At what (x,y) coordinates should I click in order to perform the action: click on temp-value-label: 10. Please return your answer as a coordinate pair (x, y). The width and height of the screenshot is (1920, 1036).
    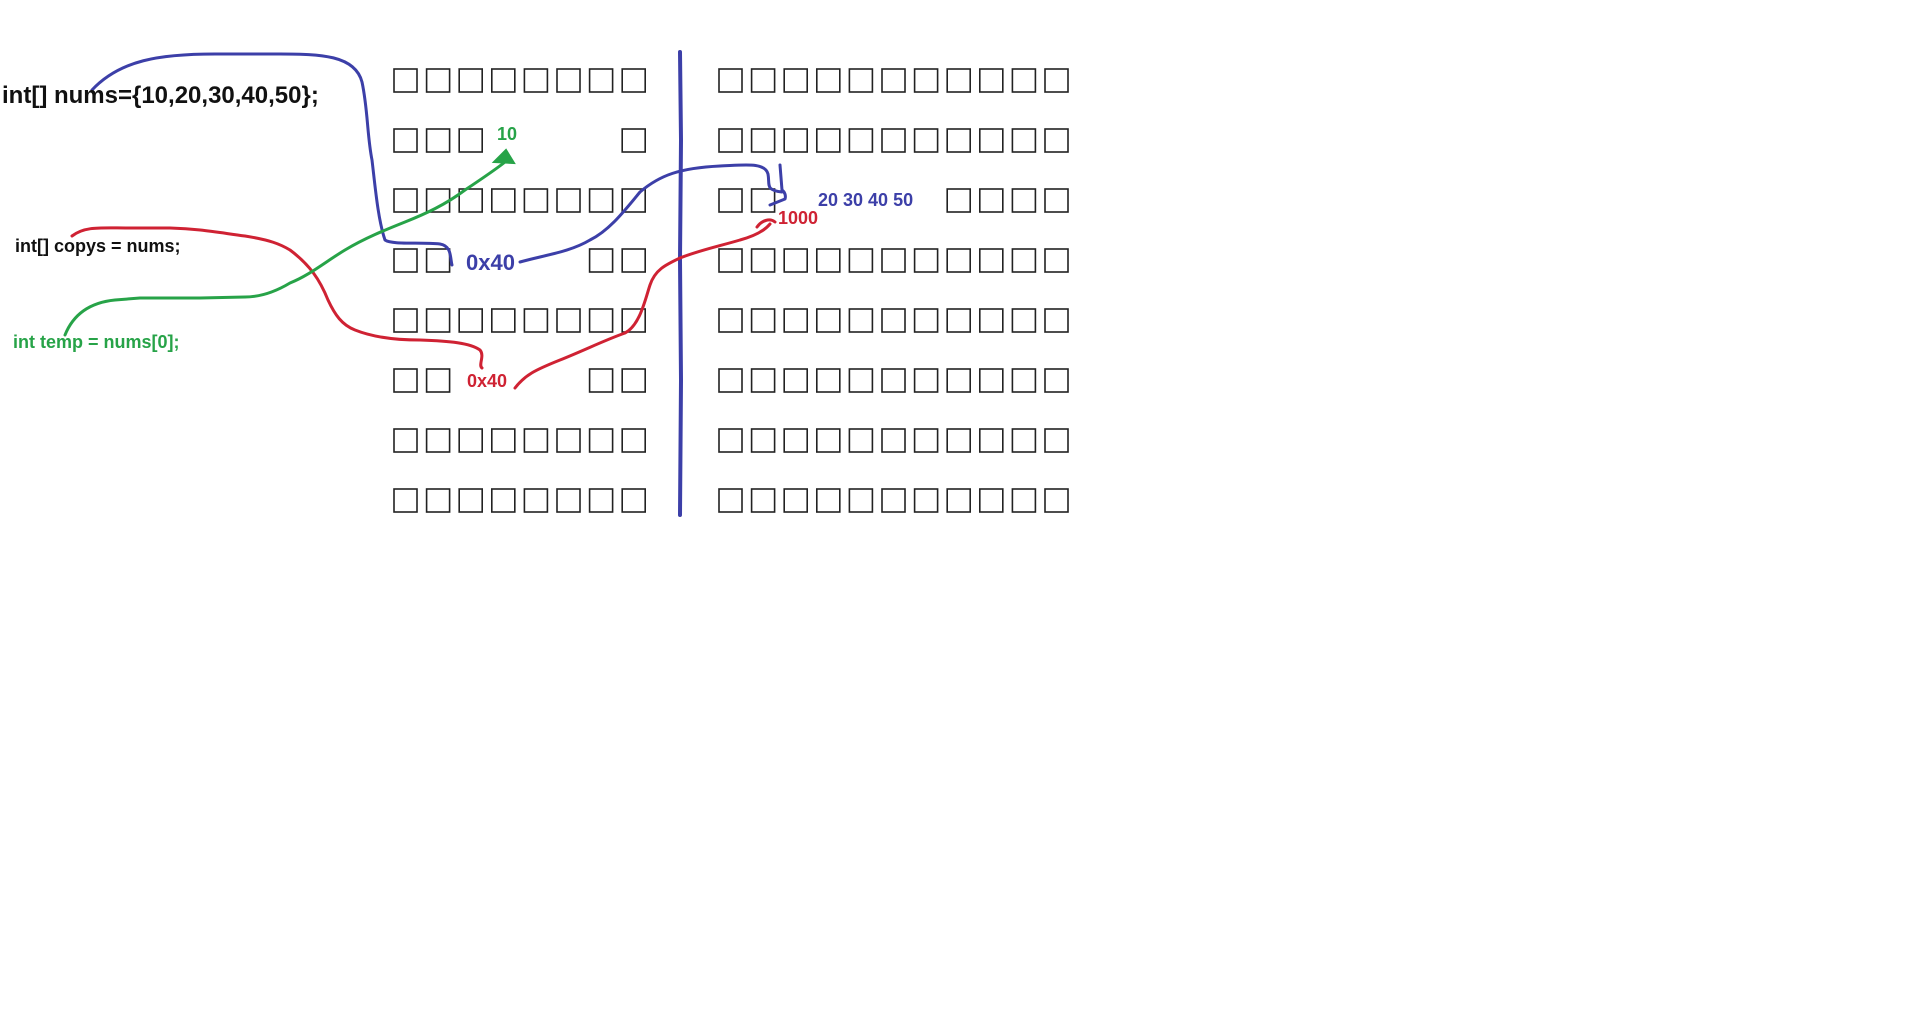
    Looking at the image, I should click on (507, 134).